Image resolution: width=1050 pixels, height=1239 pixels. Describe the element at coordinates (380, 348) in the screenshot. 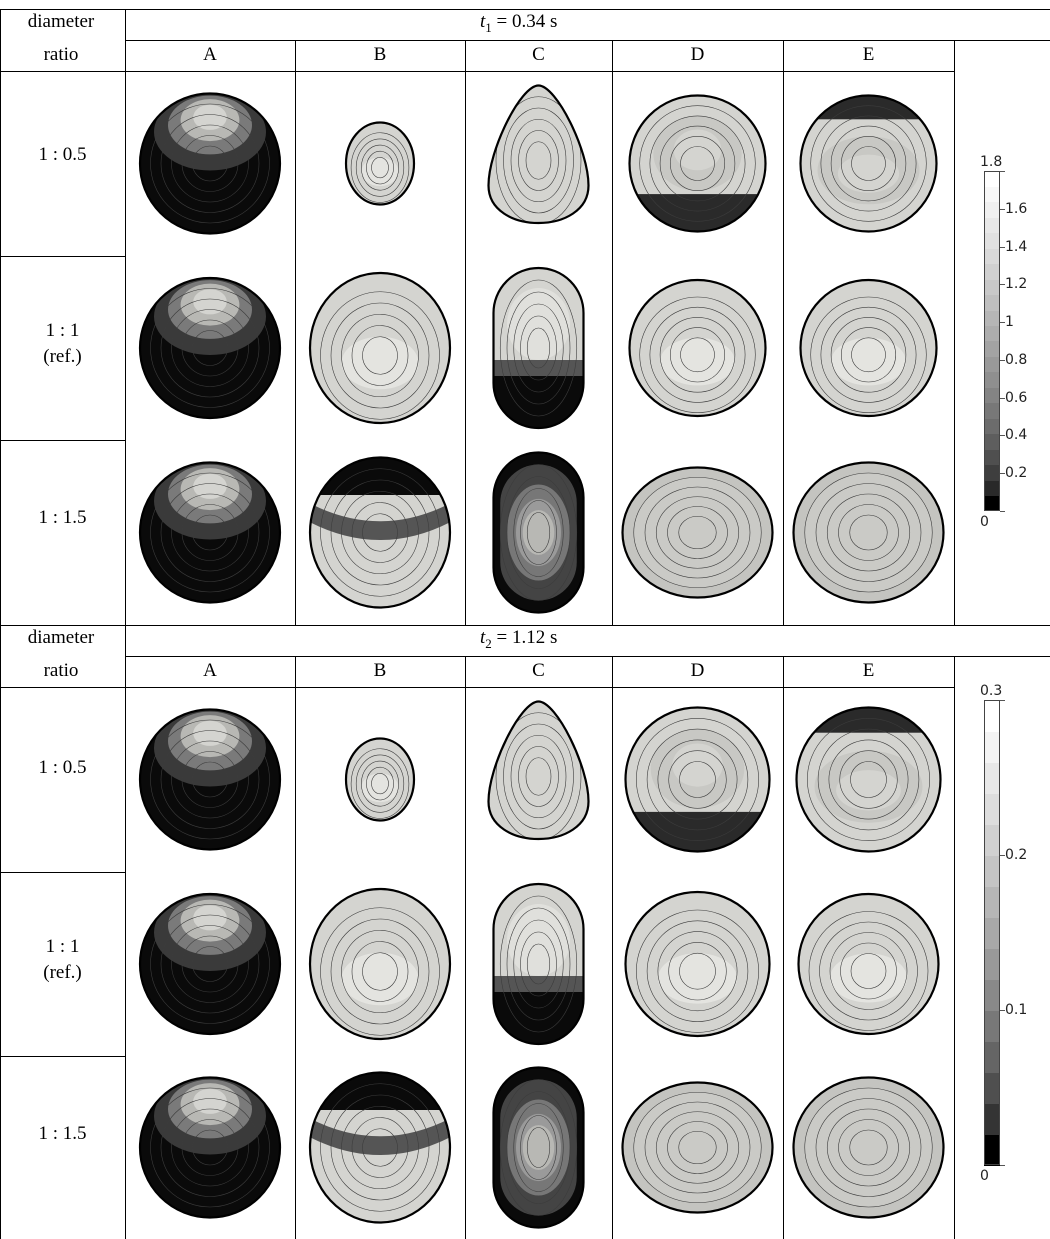

I see `contour-plot-top-row2-col-b` at that location.